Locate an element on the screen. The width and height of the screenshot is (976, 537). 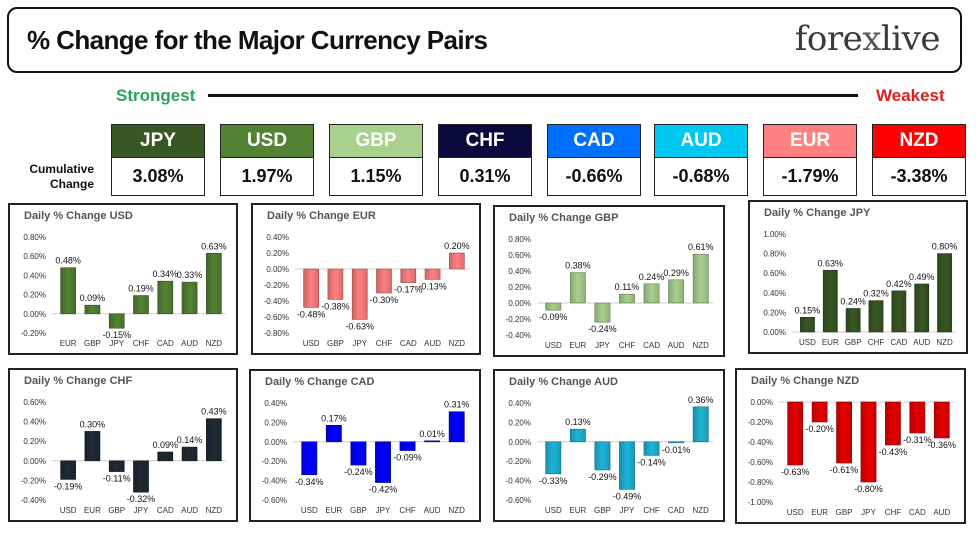
data-label: 0.49% is located at coordinates (922, 277).